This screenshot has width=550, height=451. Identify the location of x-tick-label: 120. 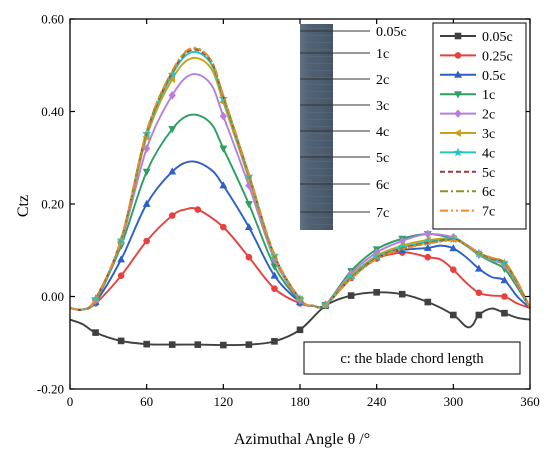
(224, 401).